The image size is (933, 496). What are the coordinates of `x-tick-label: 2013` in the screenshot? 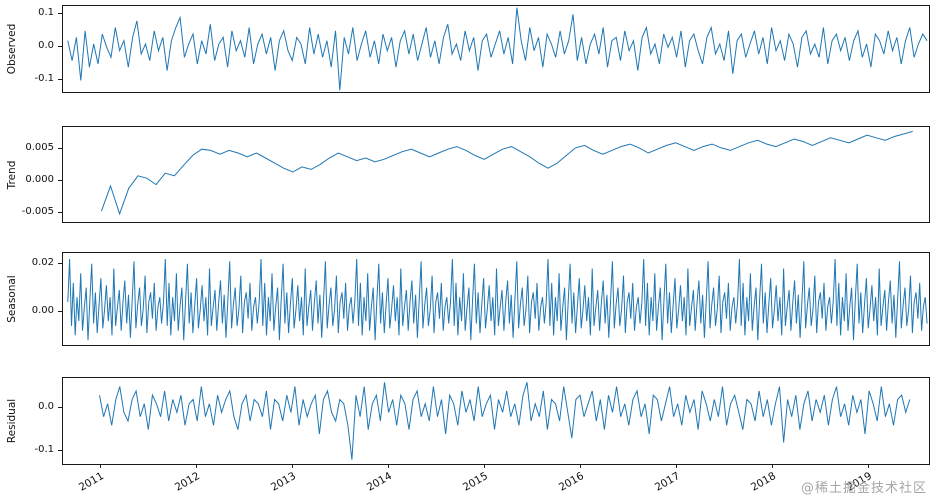 It's located at (284, 482).